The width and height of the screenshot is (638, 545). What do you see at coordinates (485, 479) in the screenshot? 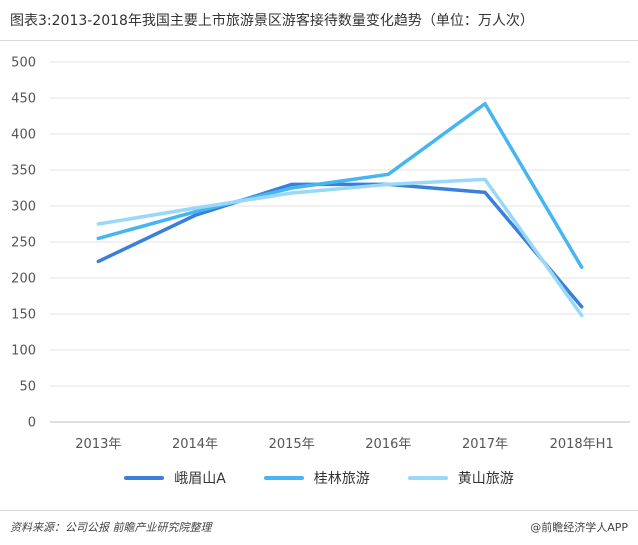
I see `legend-label: 黄山旅游` at bounding box center [485, 479].